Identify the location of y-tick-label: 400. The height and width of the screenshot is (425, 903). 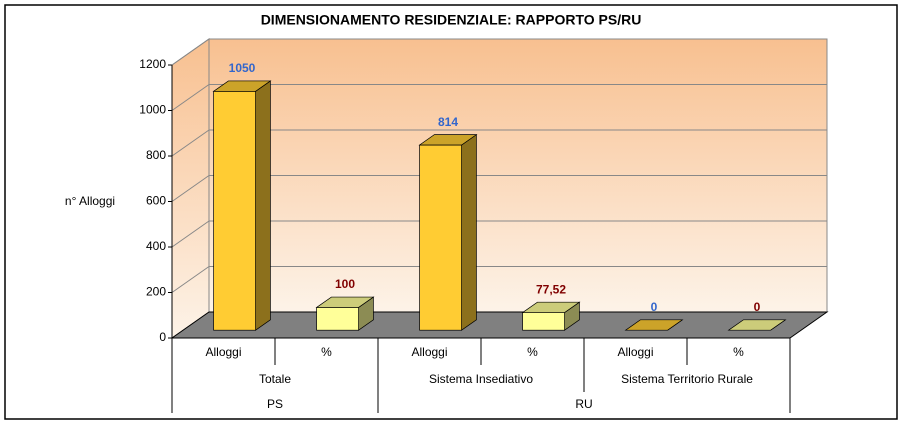
(156, 246).